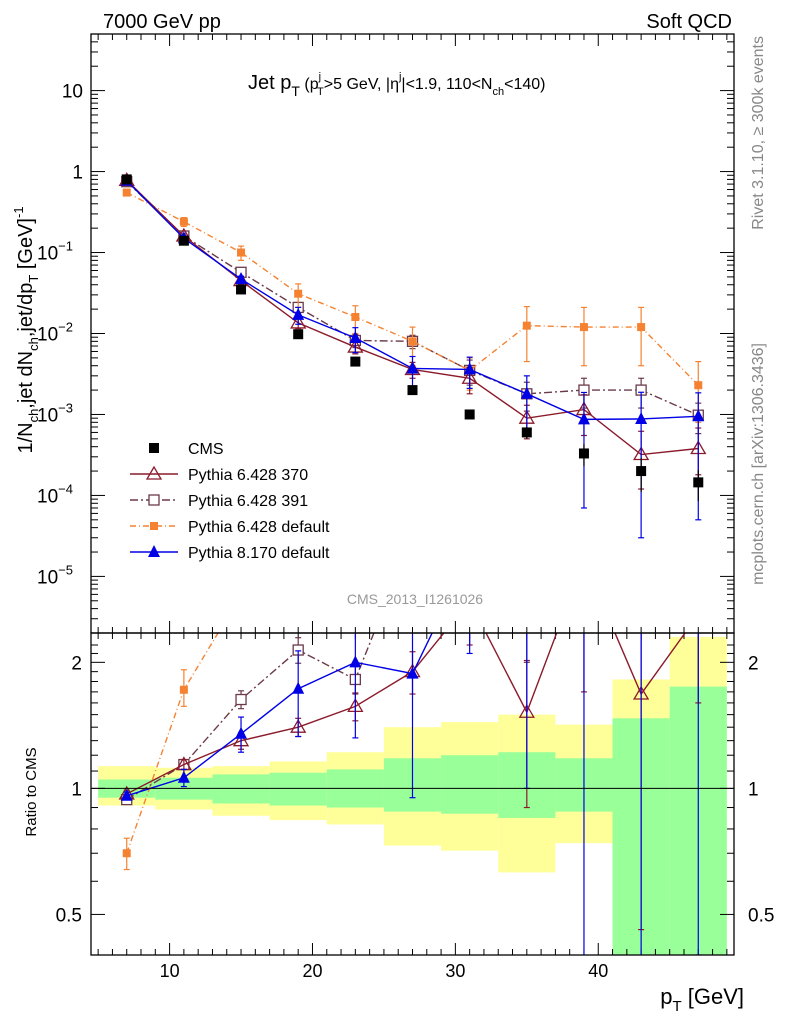  What do you see at coordinates (248, 501) in the screenshot?
I see `legend-label-p391: Pythia 6.428 391` at bounding box center [248, 501].